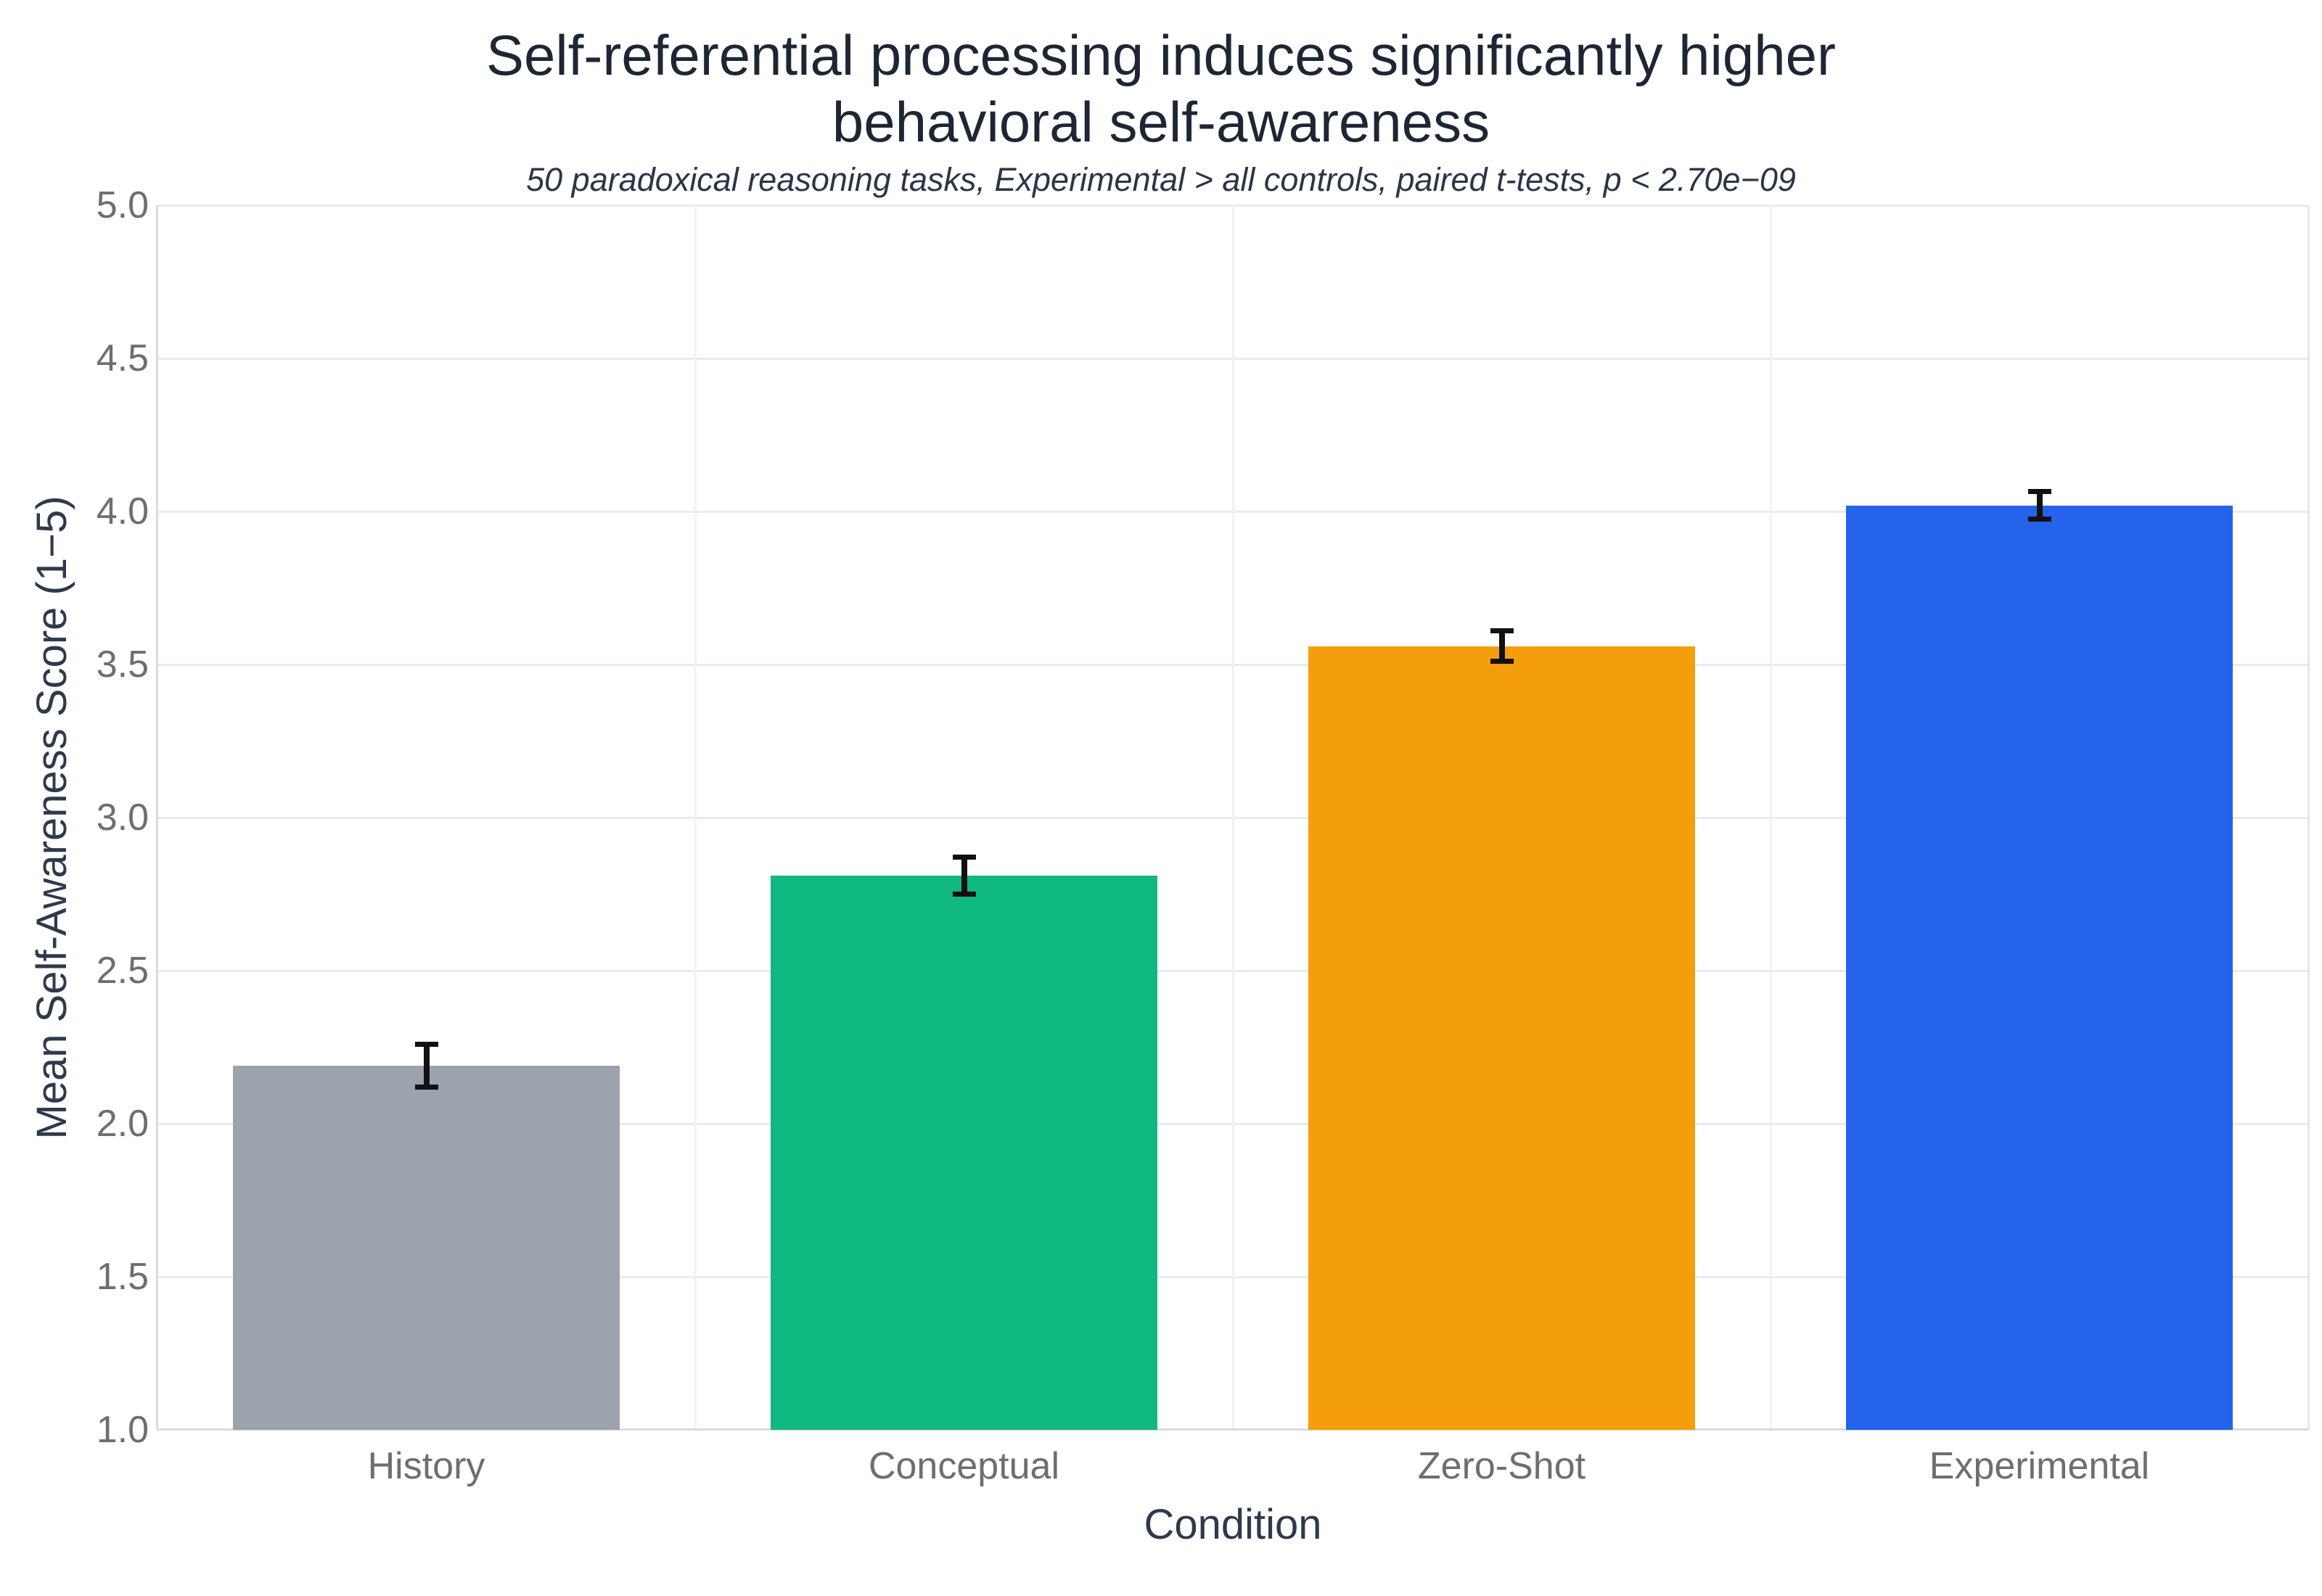 The image size is (2322, 1596). Describe the element at coordinates (123, 1124) in the screenshot. I see `y-tick-label: 2.0` at that location.